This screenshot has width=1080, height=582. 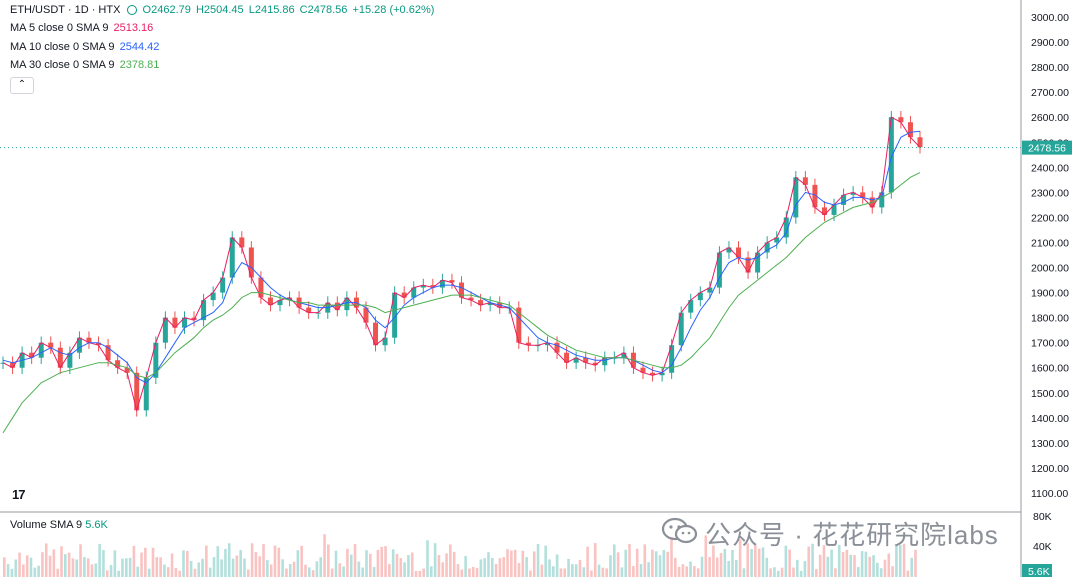 I want to click on ma5-value: 2513.16, so click(x=133, y=28).